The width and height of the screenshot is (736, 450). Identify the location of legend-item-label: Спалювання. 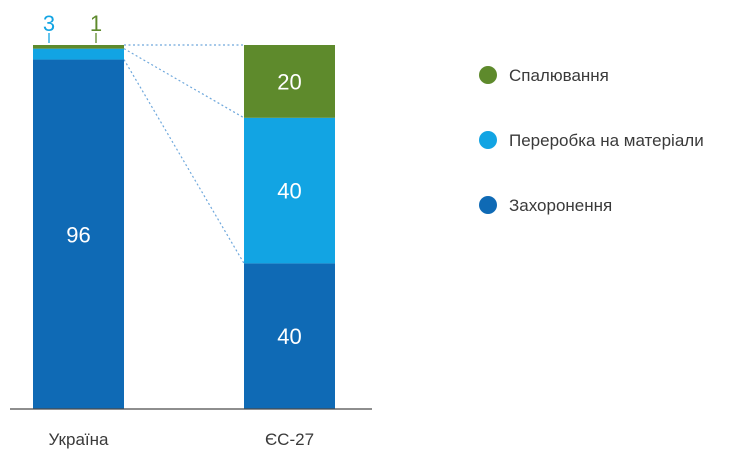
(559, 75).